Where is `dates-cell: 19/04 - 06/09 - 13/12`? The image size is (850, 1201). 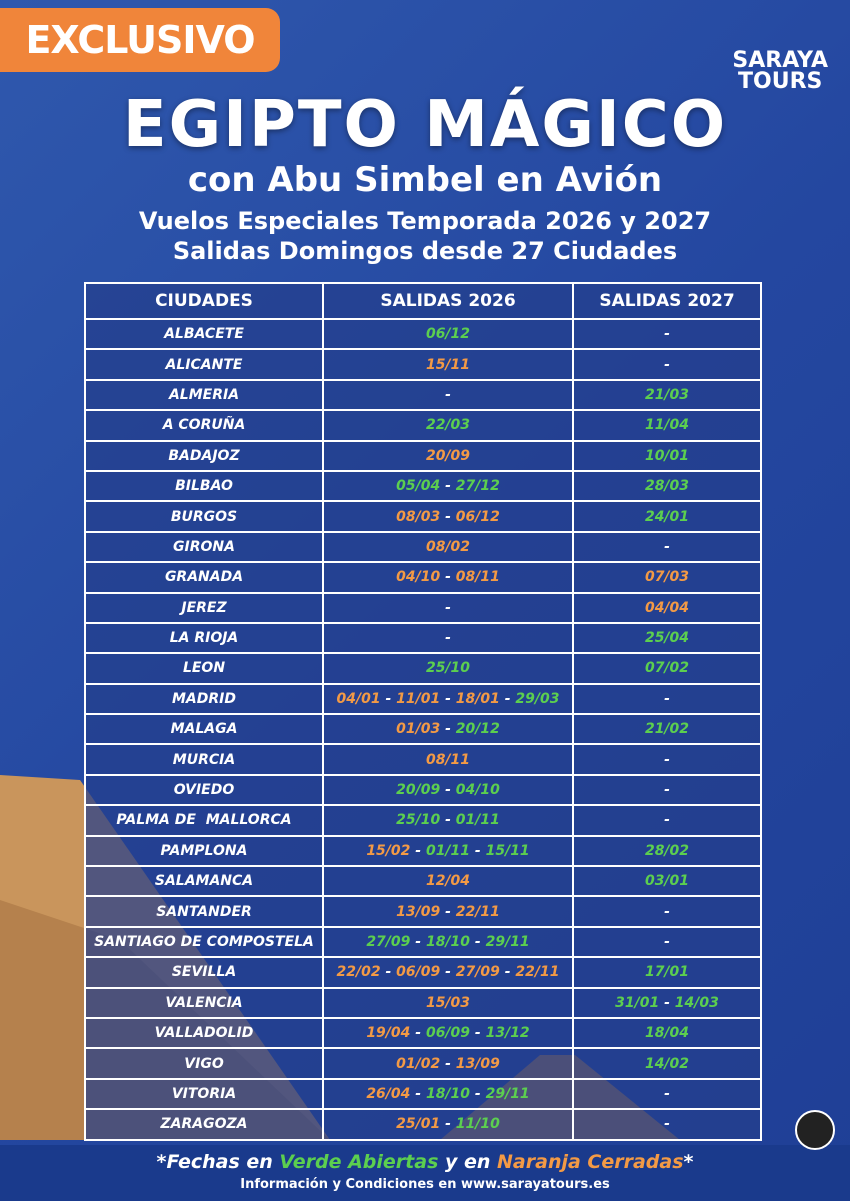 dates-cell: 19/04 - 06/09 - 13/12 is located at coordinates (448, 1033).